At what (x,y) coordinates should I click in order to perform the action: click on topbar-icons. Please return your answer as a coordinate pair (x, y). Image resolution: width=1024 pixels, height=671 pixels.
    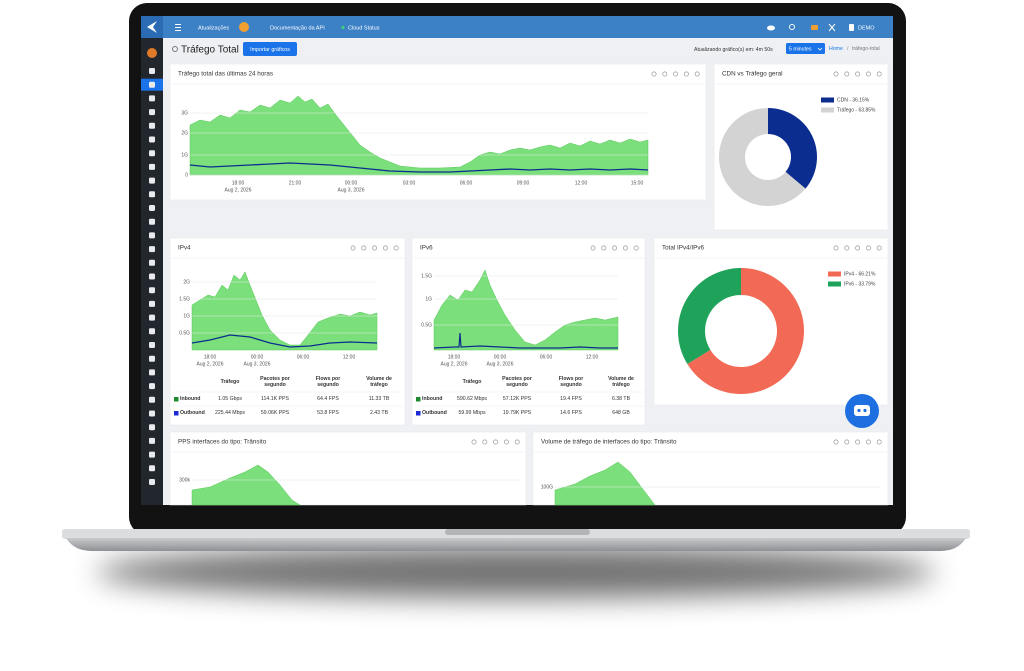
    Looking at the image, I should click on (810, 27).